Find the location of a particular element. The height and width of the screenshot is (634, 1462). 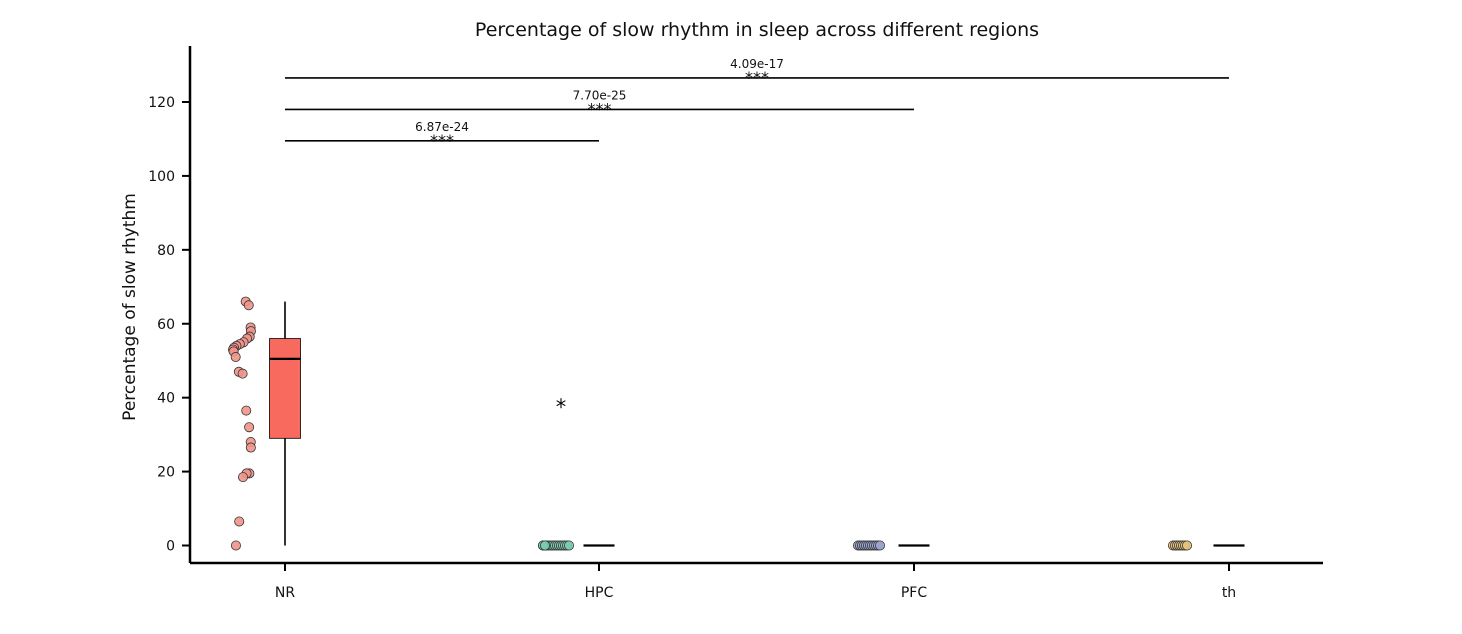

p-value-label: 4.09e-17 is located at coordinates (757, 64).